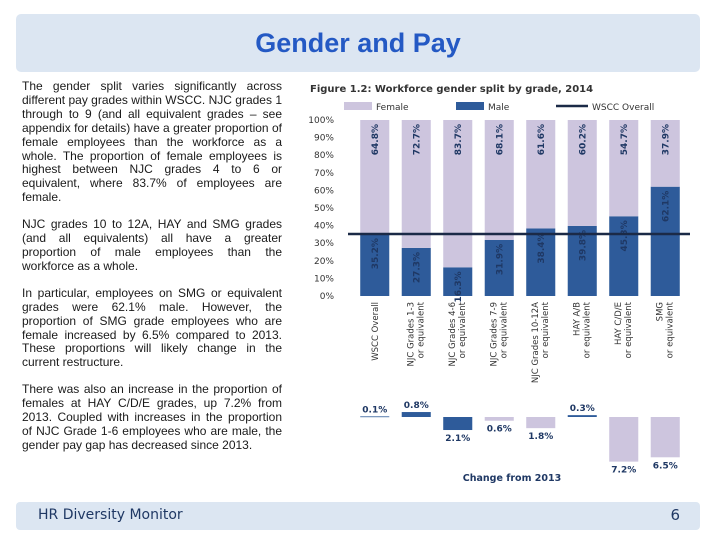 Image resolution: width=720 pixels, height=540 pixels. Describe the element at coordinates (577, 319) in the screenshot. I see `x-category-label-line: HAY A/B` at that location.